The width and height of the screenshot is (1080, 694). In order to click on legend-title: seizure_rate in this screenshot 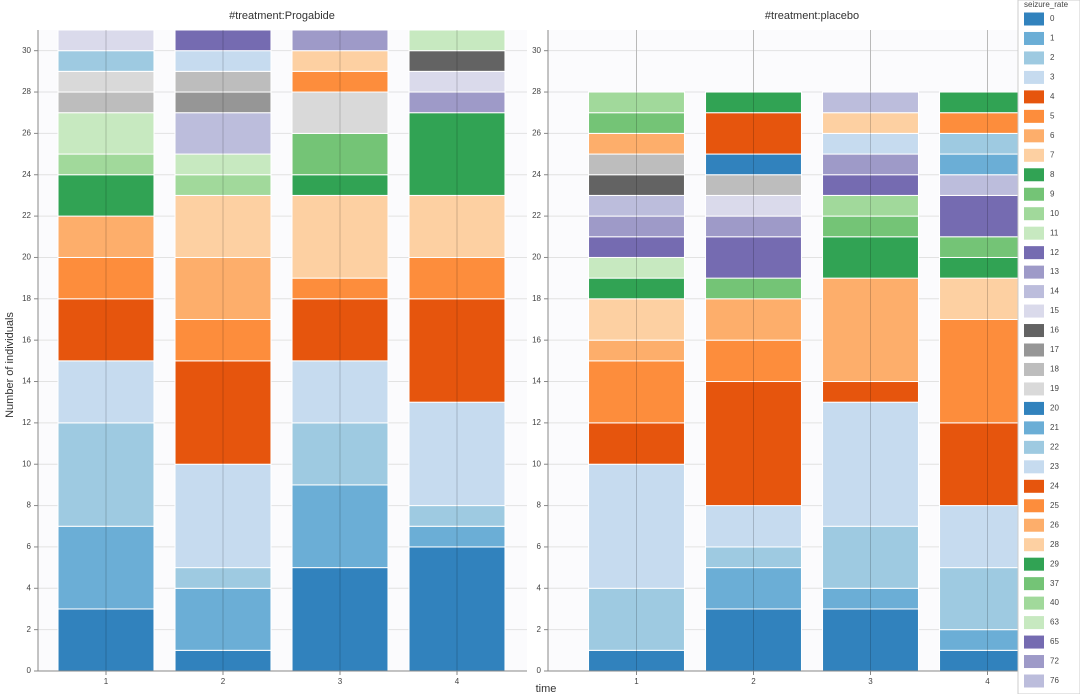, I will do `click(1046, 4)`.